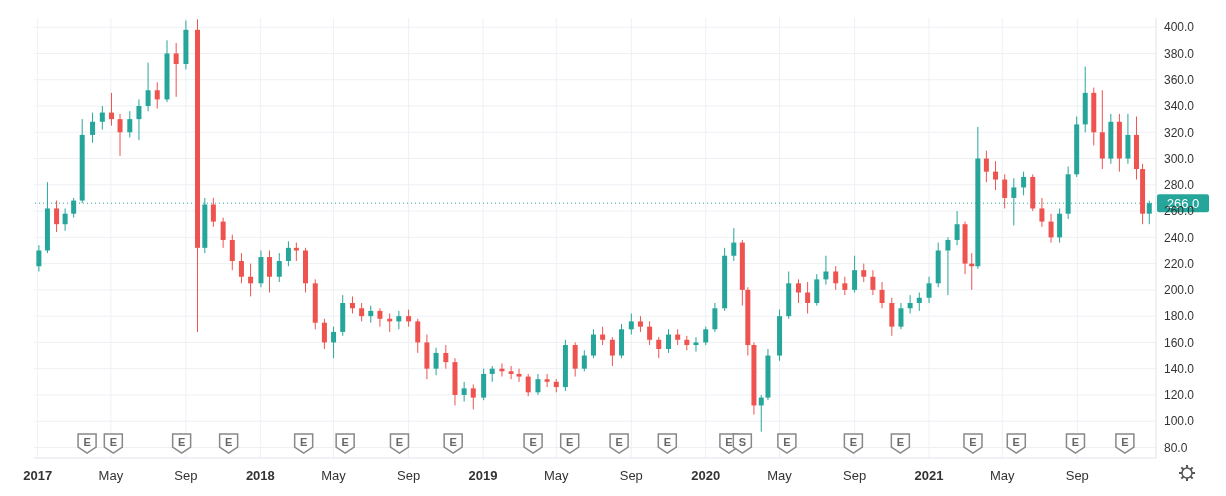 The width and height of the screenshot is (1226, 496). Describe the element at coordinates (483, 475) in the screenshot. I see `x-tick-label: 2019` at that location.